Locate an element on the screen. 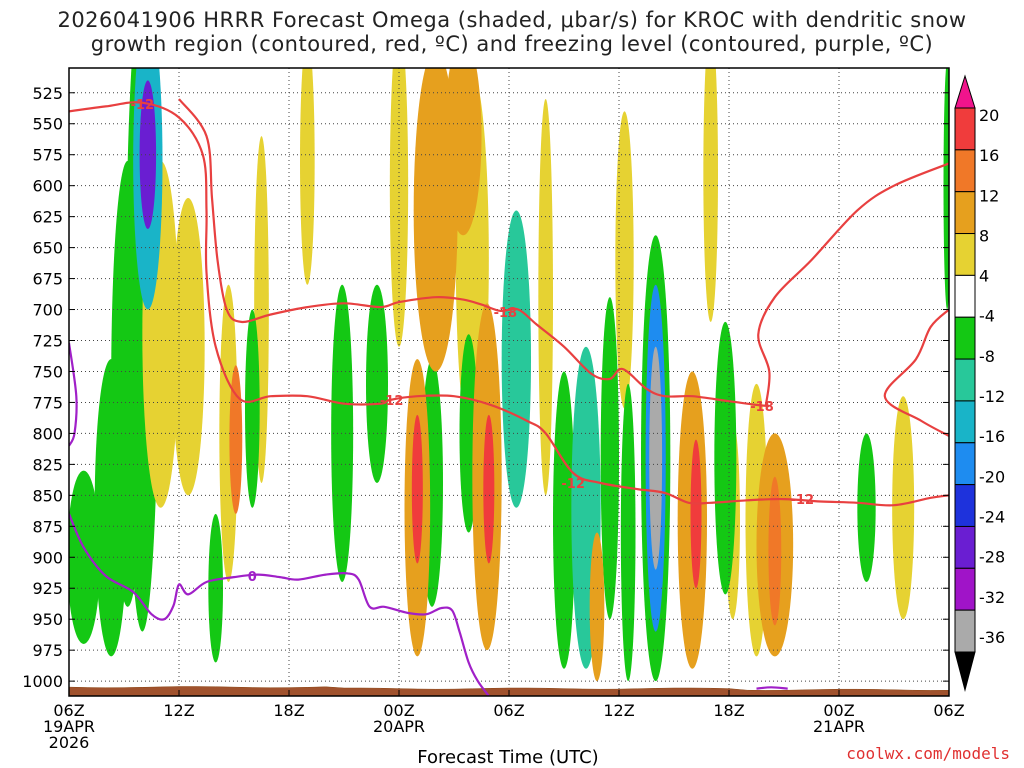 The width and height of the screenshot is (1024, 768). y-tick-label: 550 is located at coordinates (47, 124).